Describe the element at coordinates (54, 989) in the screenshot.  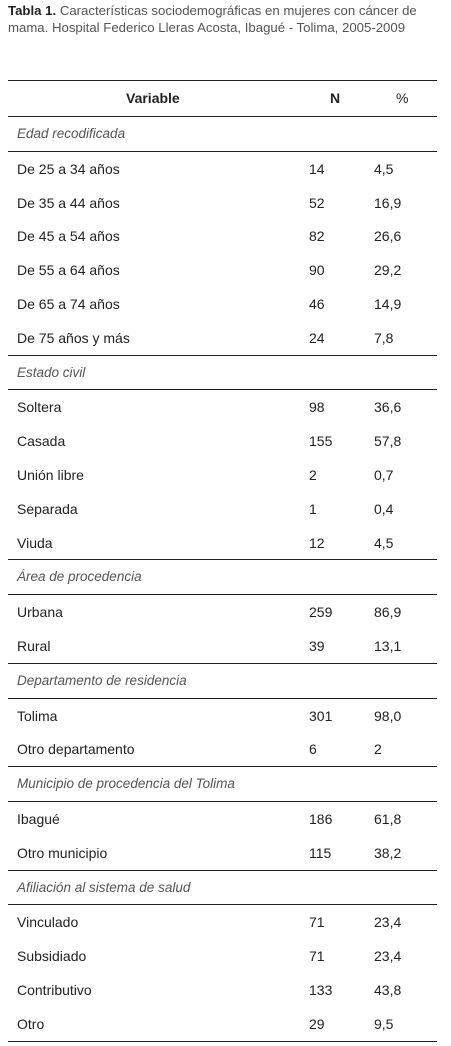
I see `row-label: Contributivo` at that location.